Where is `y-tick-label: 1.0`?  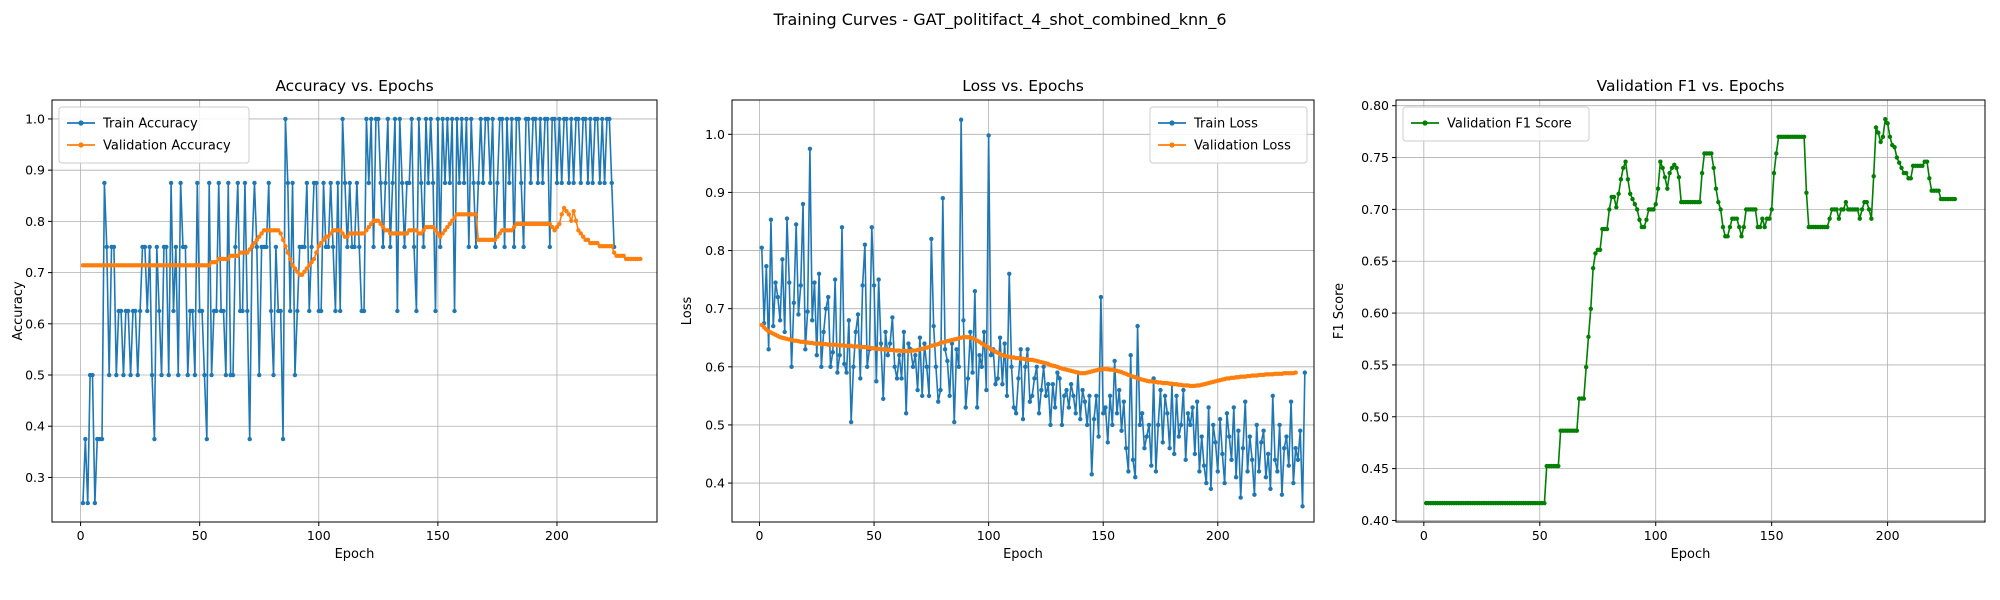
y-tick-label: 1.0 is located at coordinates (35, 118).